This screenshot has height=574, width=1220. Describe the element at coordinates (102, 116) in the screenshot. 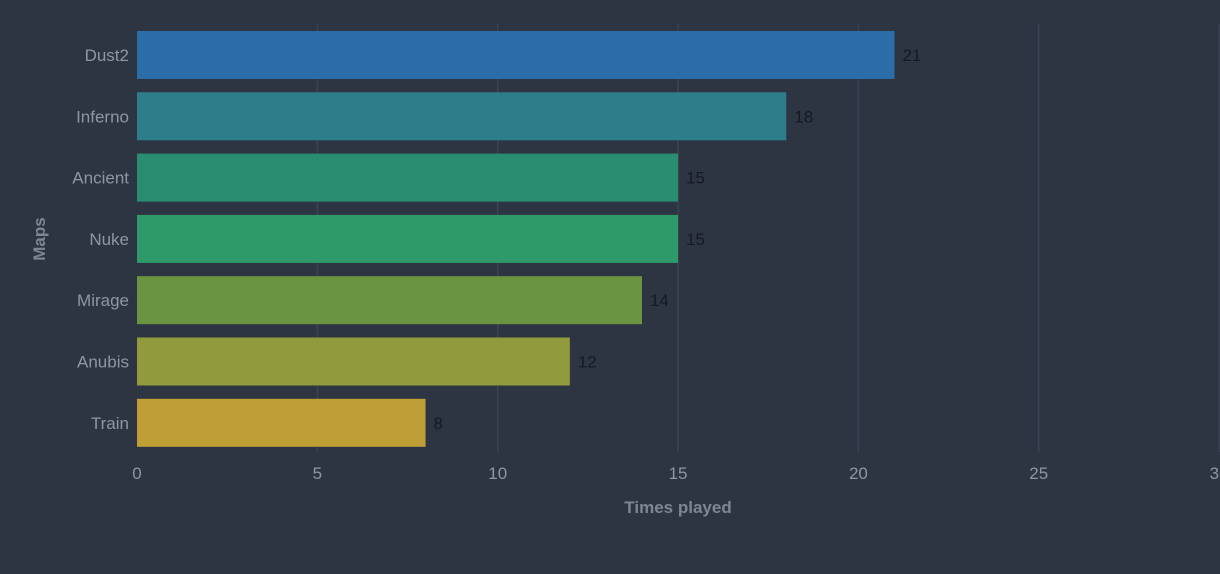

I see `category-label-inferno: Inferno` at that location.